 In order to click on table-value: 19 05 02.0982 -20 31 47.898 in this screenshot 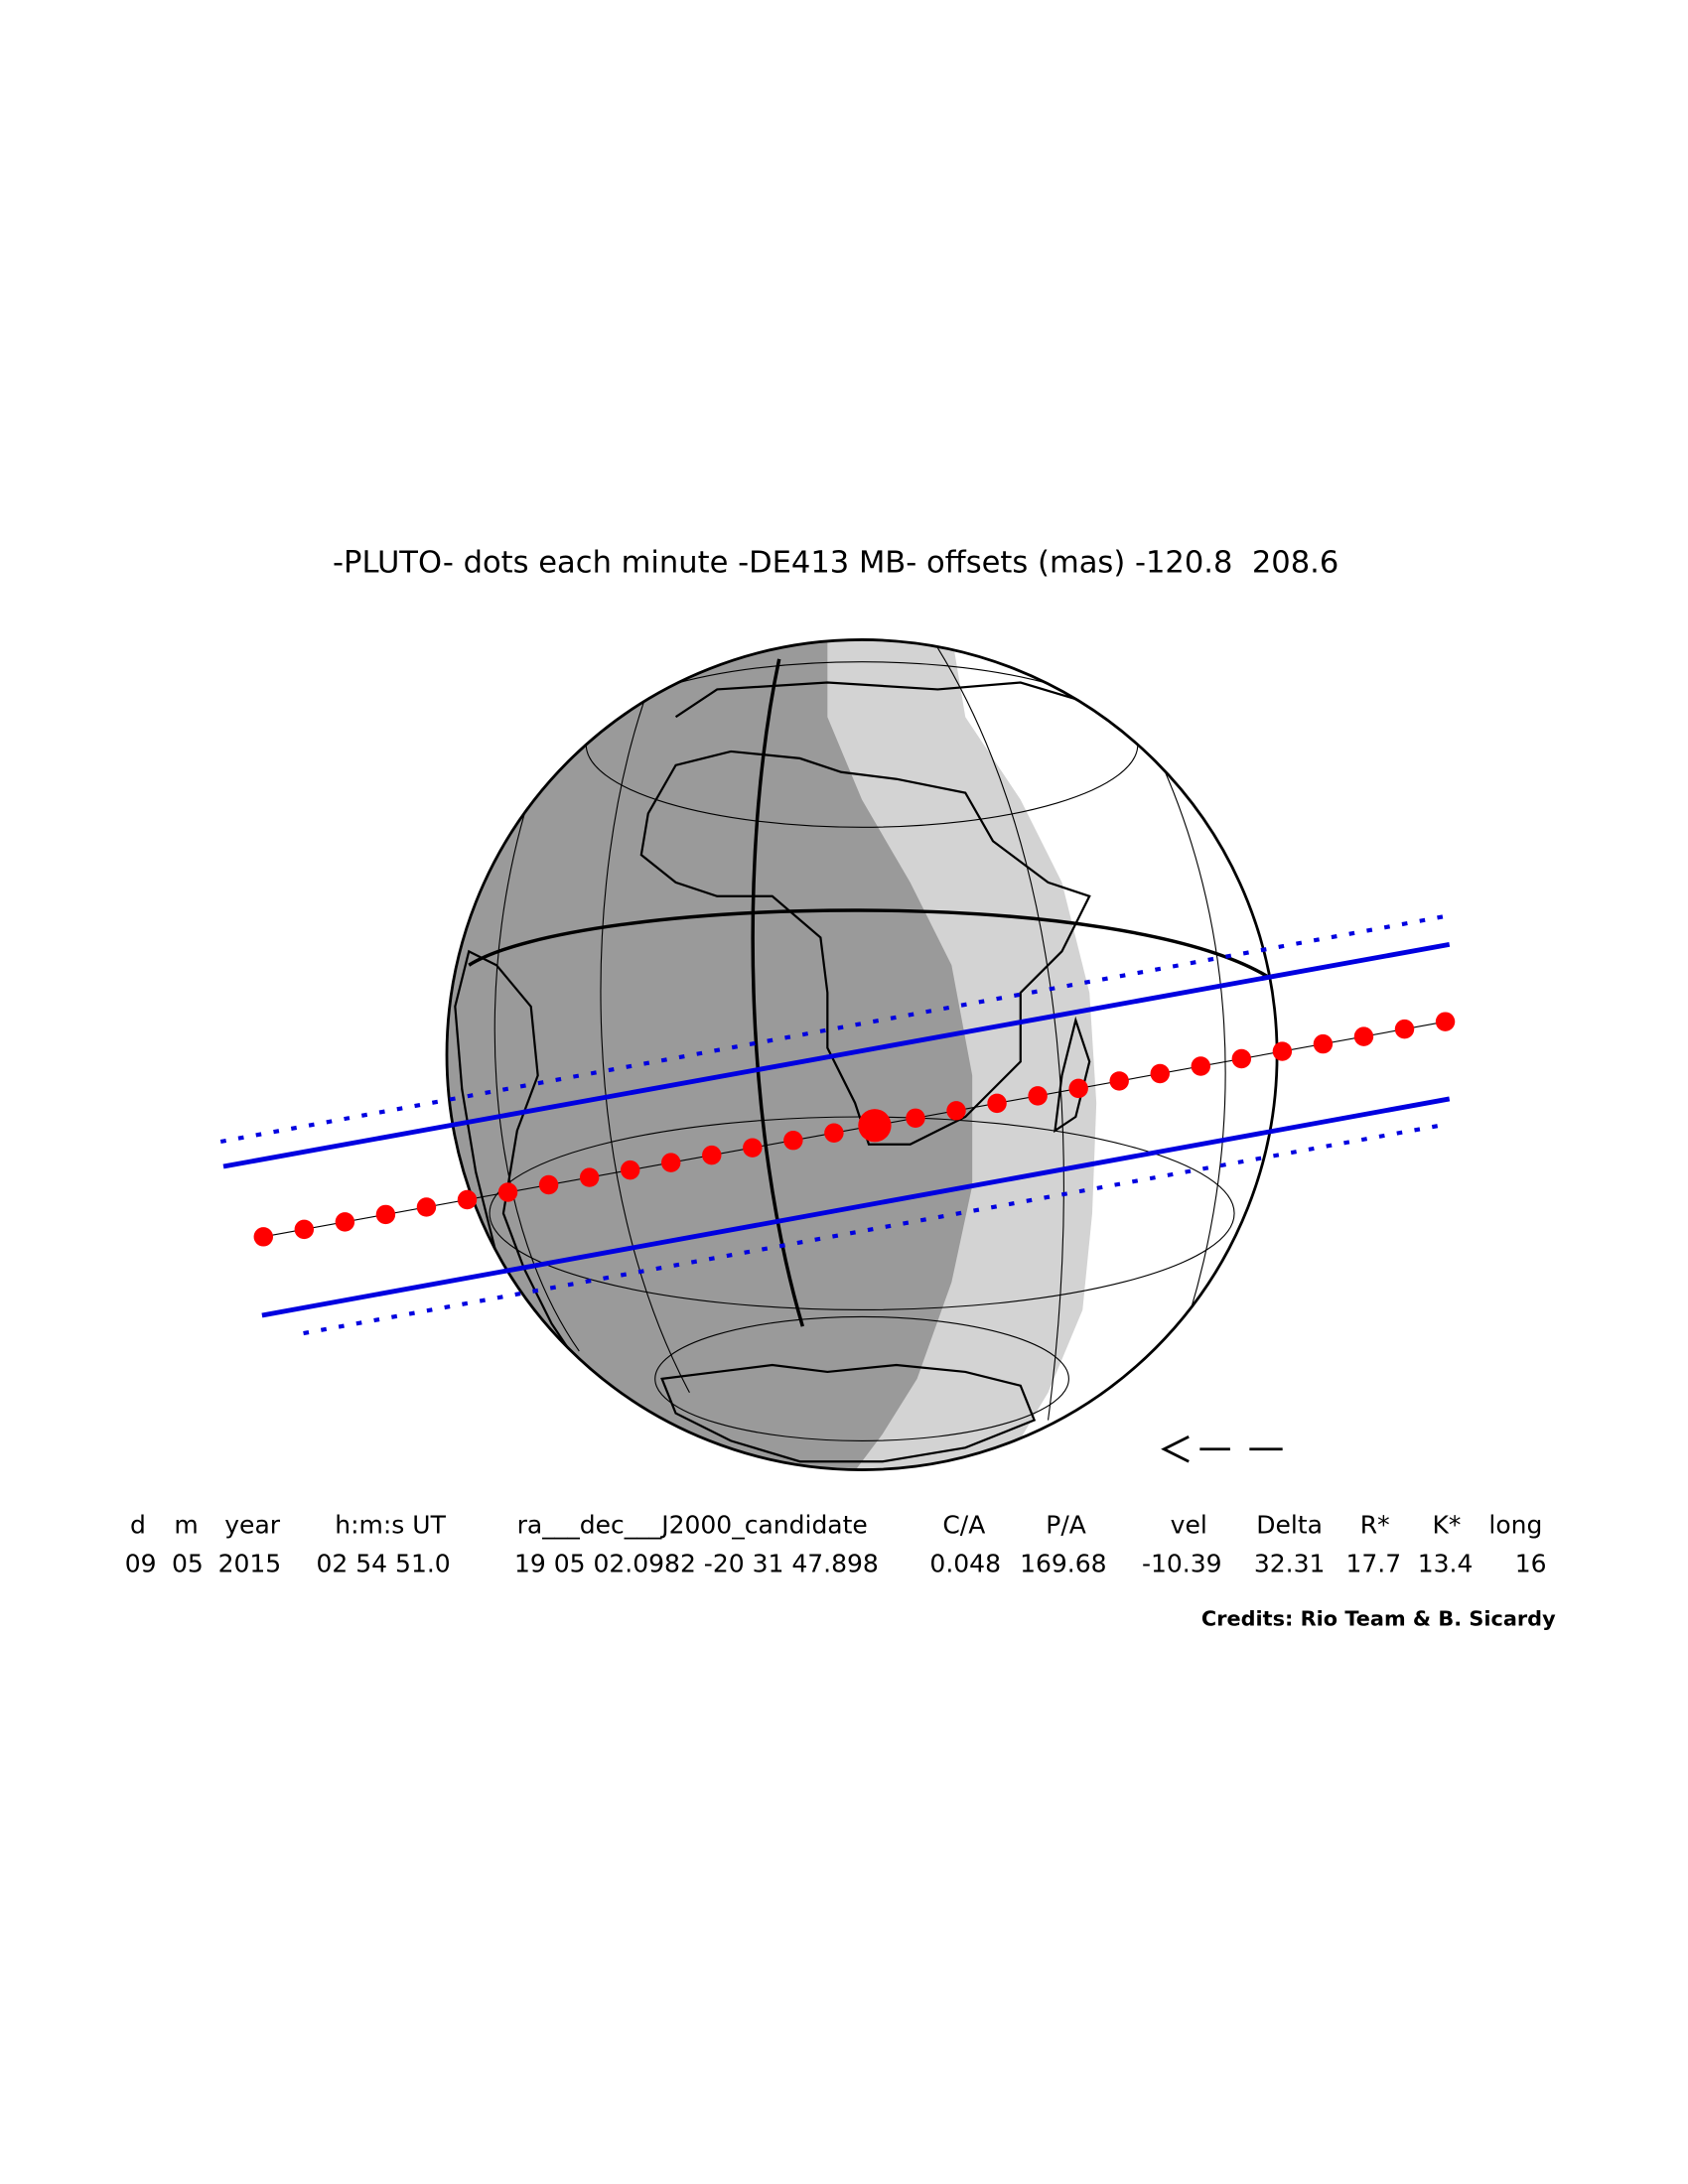, I will do `click(696, 1563)`.